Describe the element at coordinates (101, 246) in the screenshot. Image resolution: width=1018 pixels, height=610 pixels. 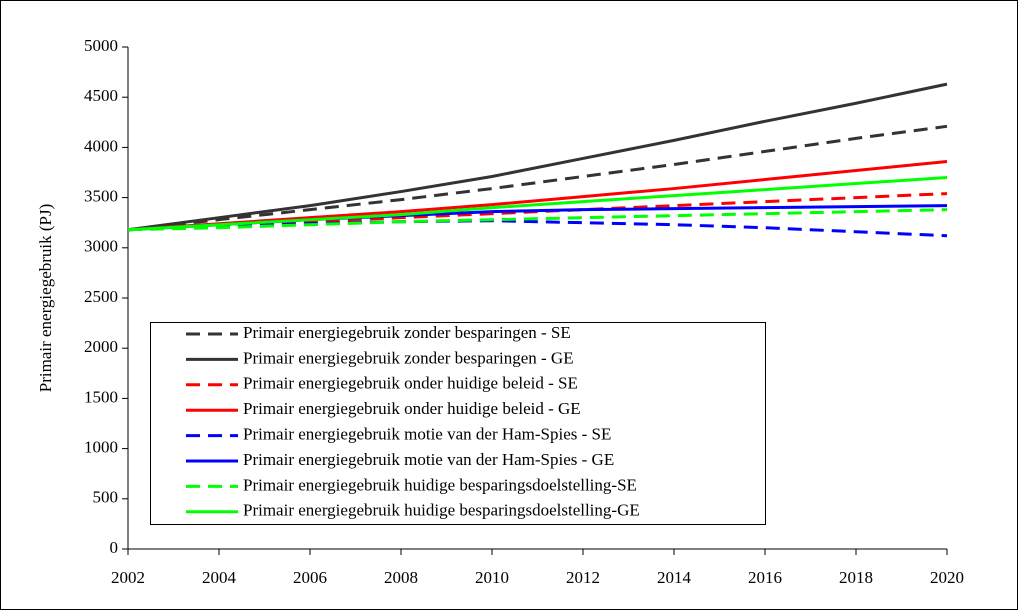
I see `y-tick-label: 3000` at that location.